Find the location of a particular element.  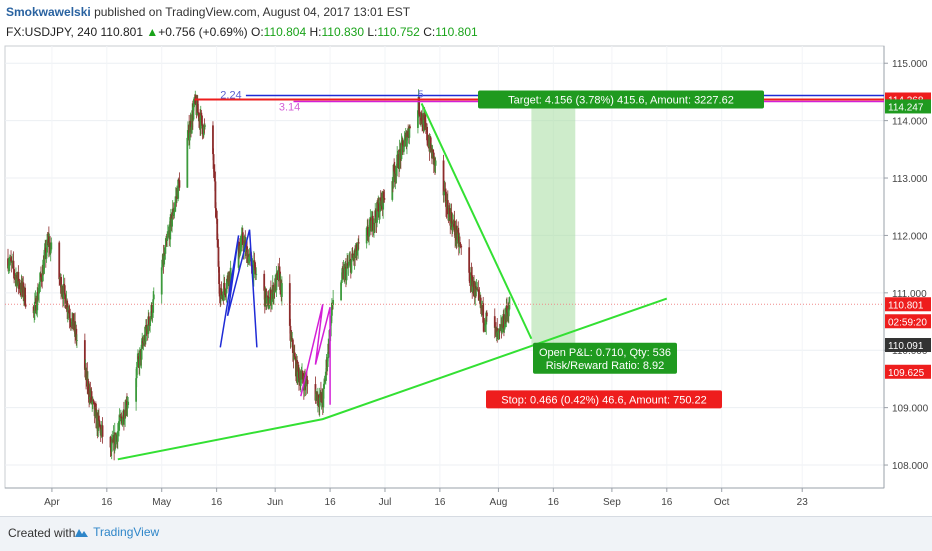

author-link: Smokwawelski is located at coordinates (48, 12).